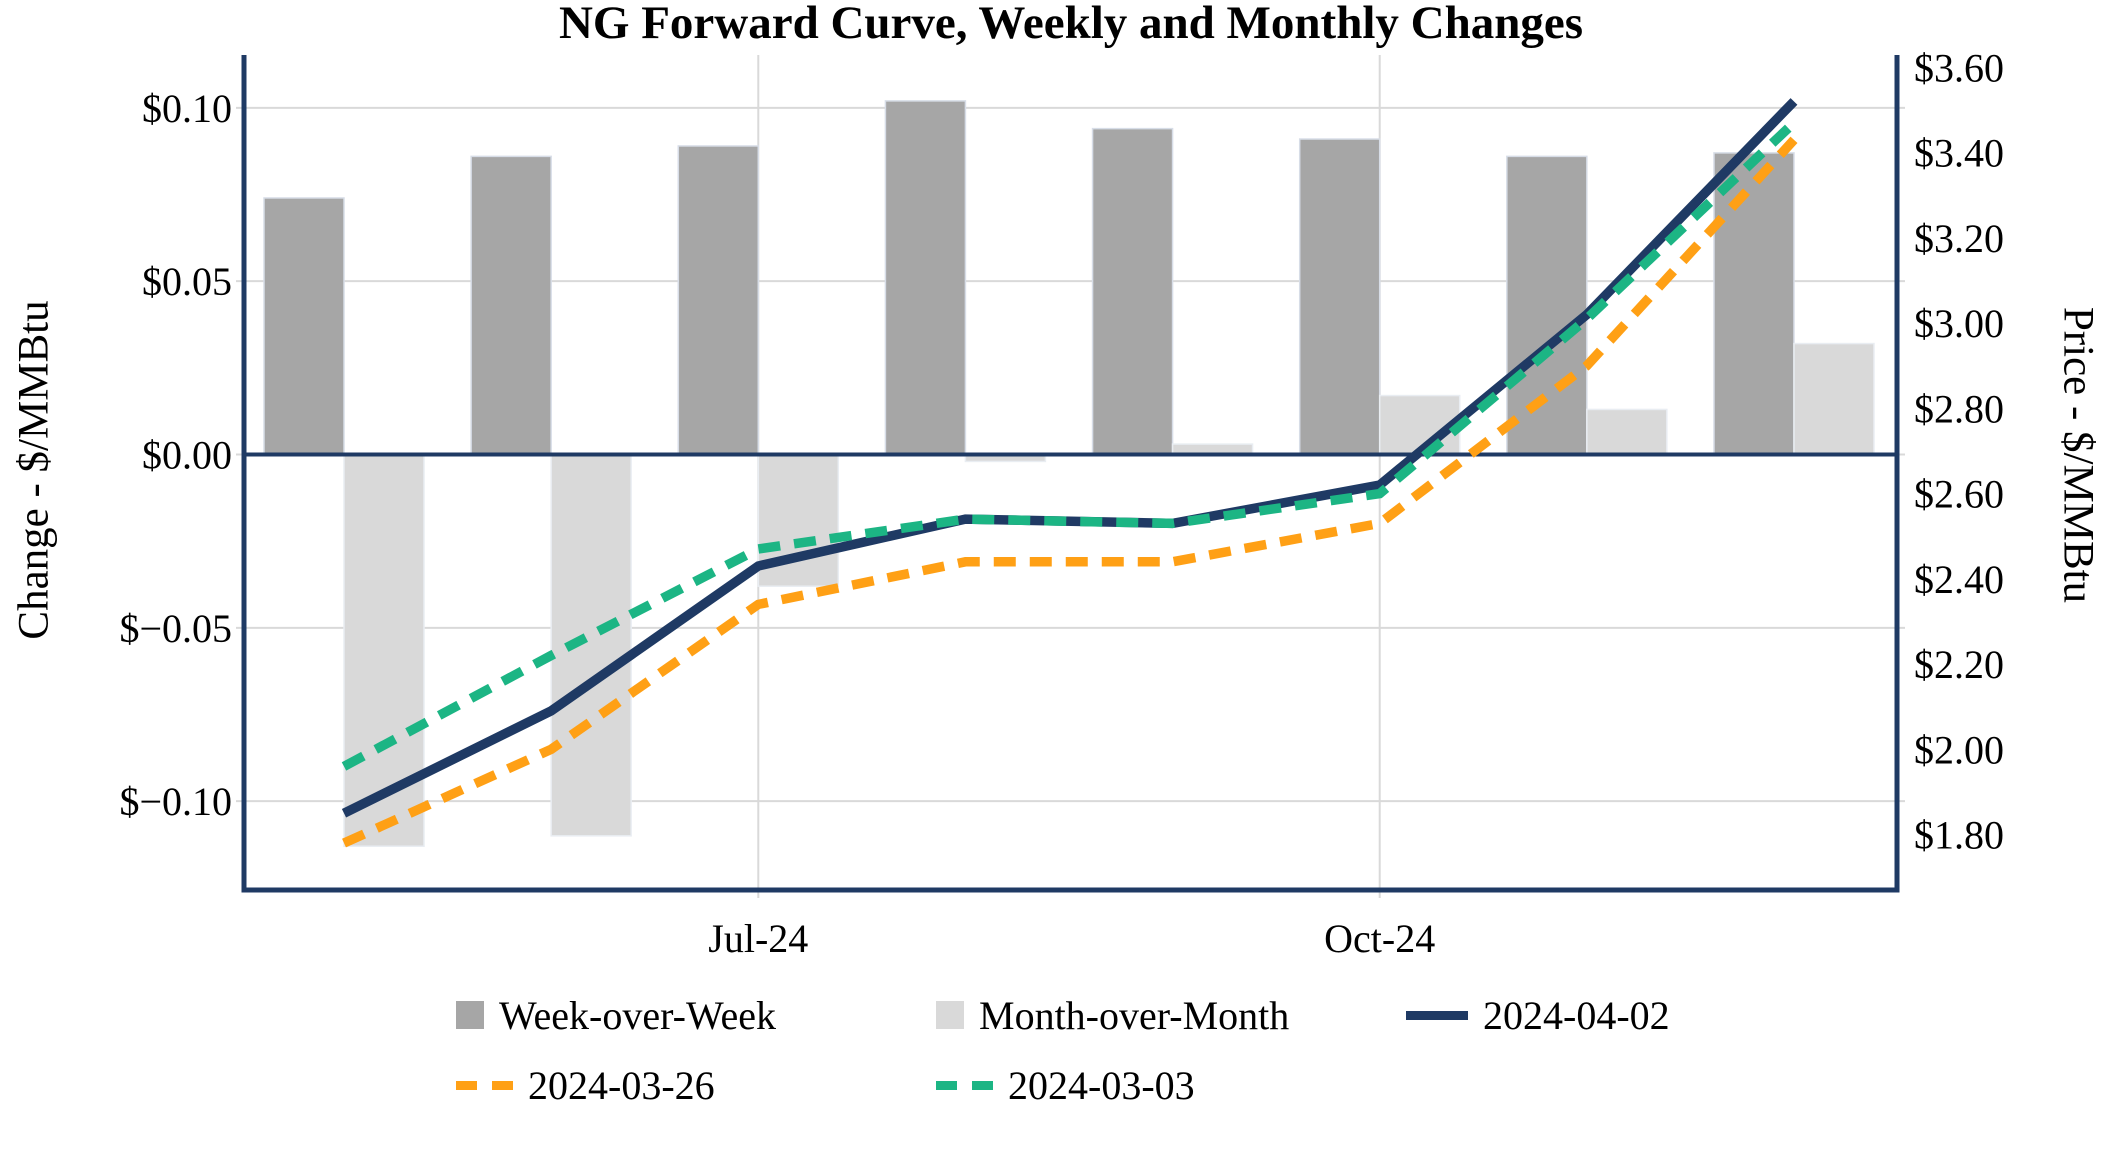 The image size is (2112, 1152). What do you see at coordinates (1576, 1015) in the screenshot?
I see `legend-label-2024-04-02: 2024-04-02` at bounding box center [1576, 1015].